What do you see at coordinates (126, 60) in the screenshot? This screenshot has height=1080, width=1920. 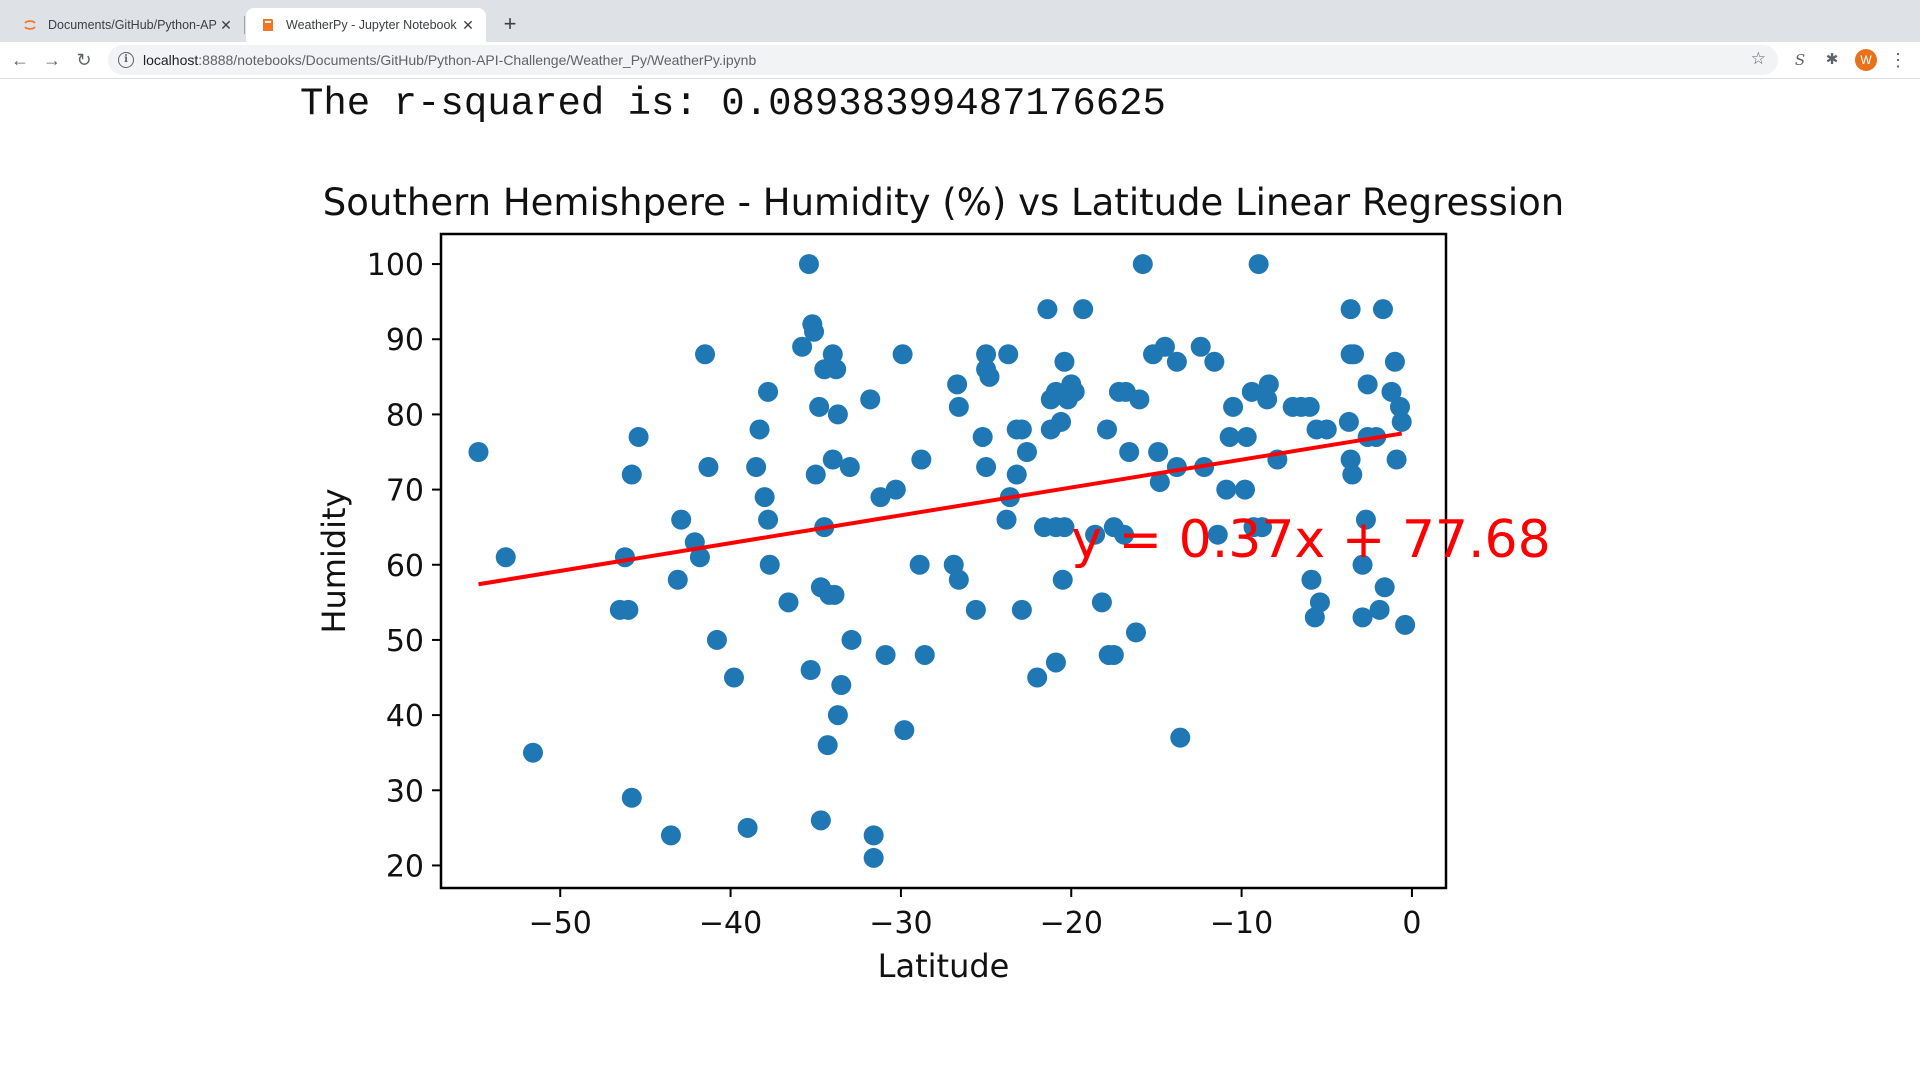 I see `site-info-icon: i` at bounding box center [126, 60].